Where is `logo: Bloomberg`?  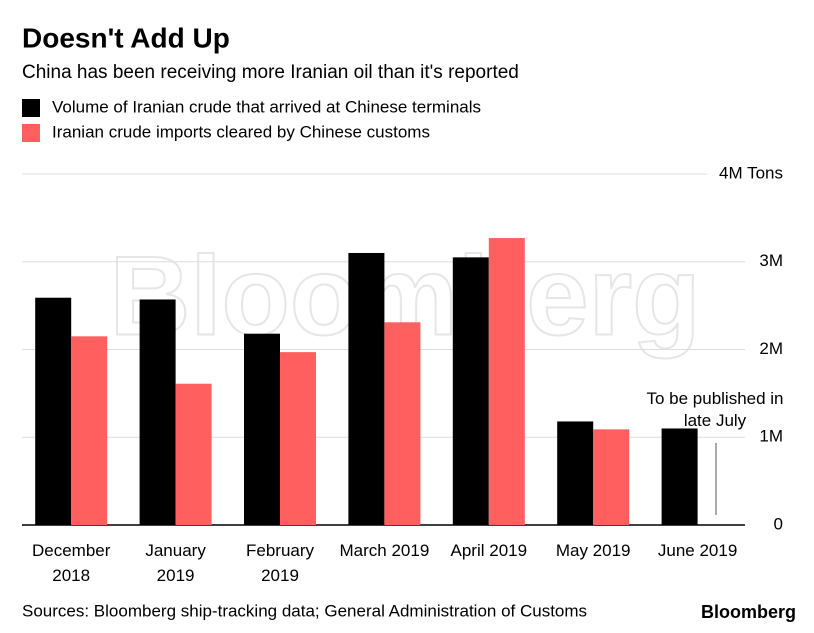
logo: Bloomberg is located at coordinates (748, 612).